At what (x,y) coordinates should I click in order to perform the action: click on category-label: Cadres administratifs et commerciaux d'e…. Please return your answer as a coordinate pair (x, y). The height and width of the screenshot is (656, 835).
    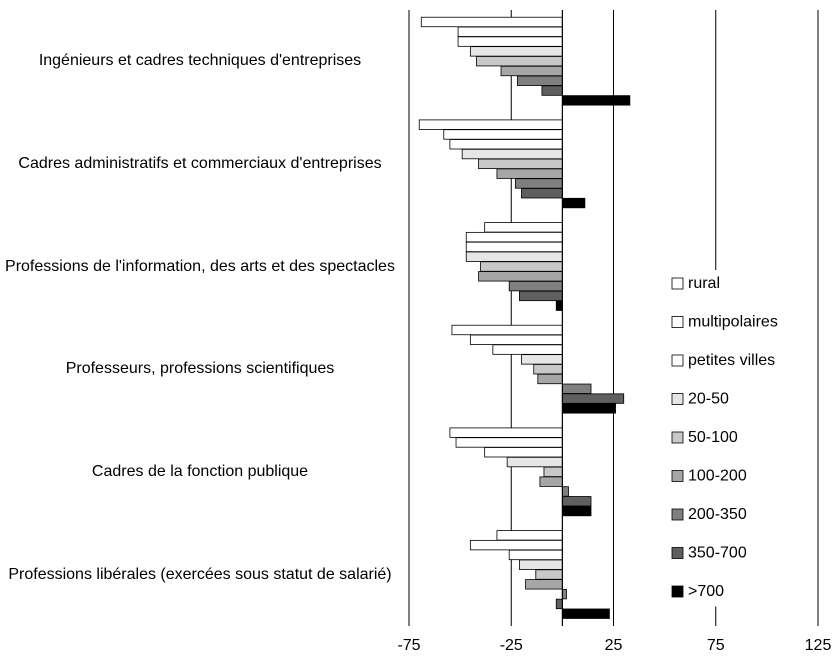
    Looking at the image, I should click on (200, 163).